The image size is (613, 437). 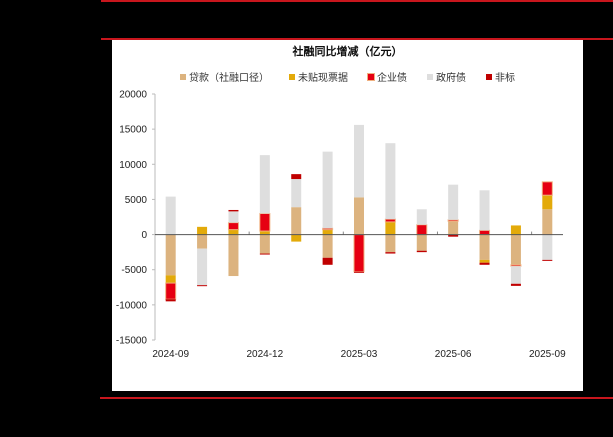 I want to click on x-tick-label: 2025-03, so click(x=359, y=354).